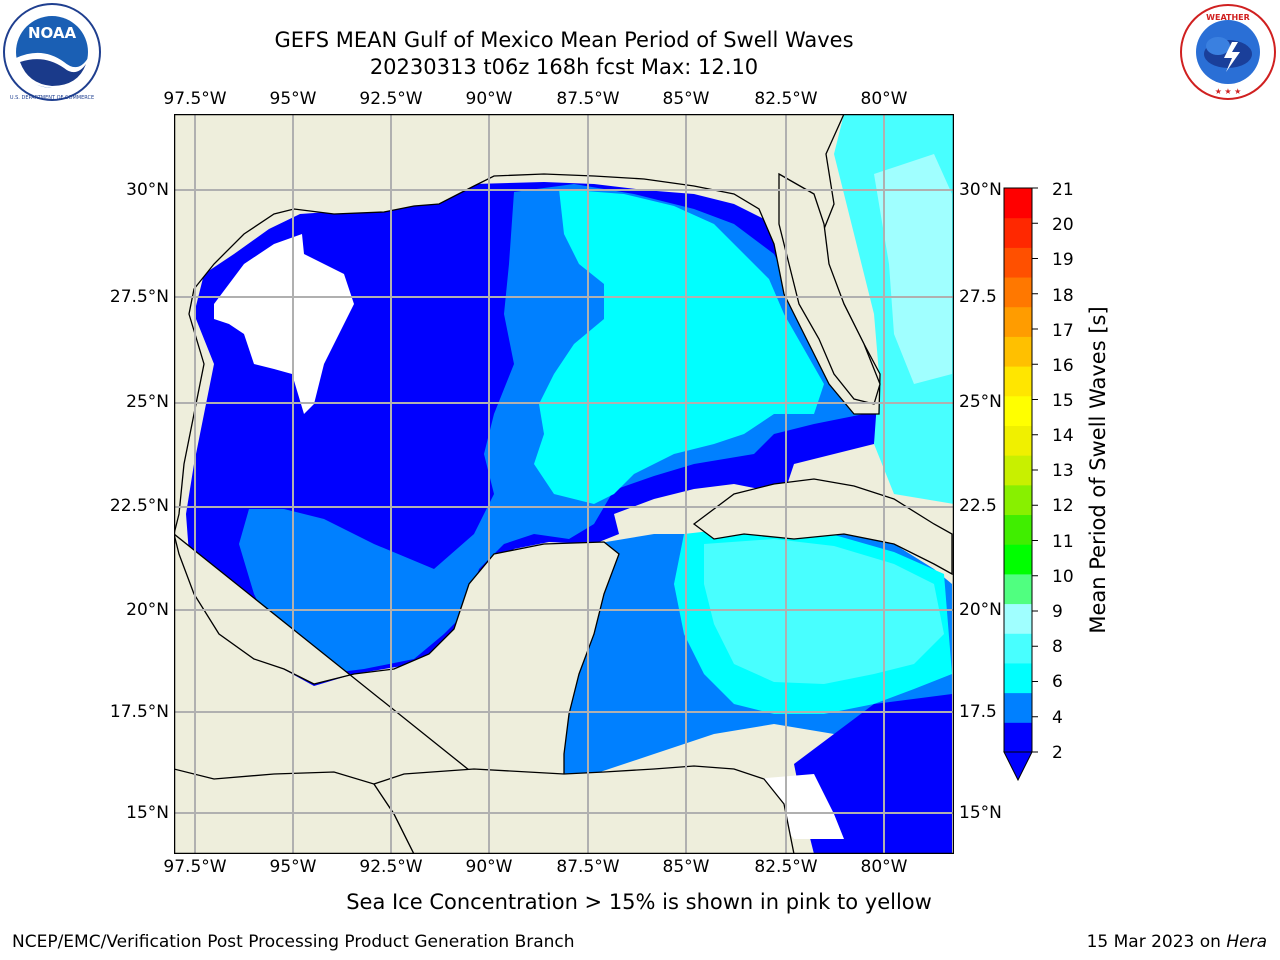 The image size is (1280, 960). What do you see at coordinates (1246, 942) in the screenshot?
I see `footer-host: Hera` at bounding box center [1246, 942].